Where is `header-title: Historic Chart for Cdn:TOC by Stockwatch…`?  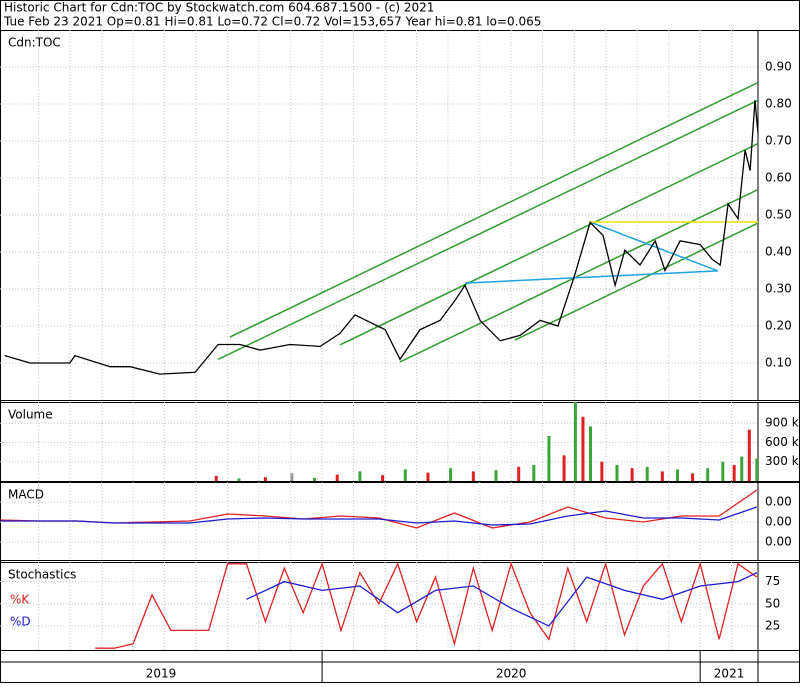
header-title: Historic Chart for Cdn:TOC by Stockwatch… is located at coordinates (219, 8).